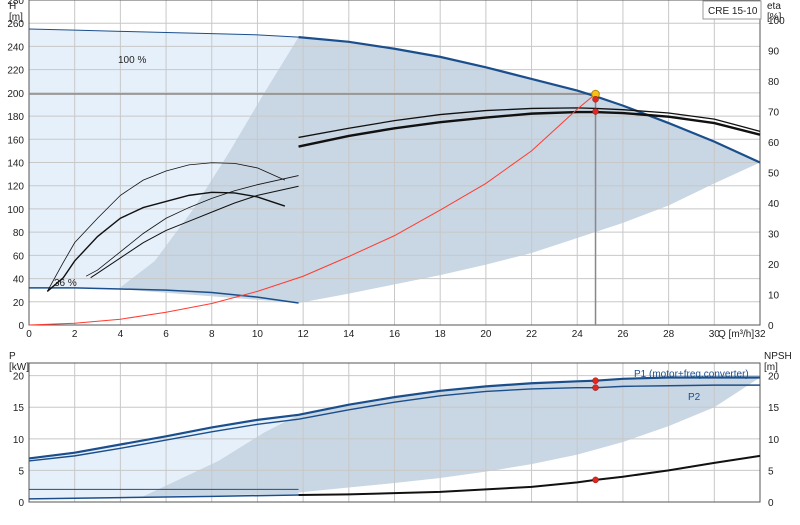 The width and height of the screenshot is (800, 525). I want to click on x-tick-label: 24, so click(578, 334).